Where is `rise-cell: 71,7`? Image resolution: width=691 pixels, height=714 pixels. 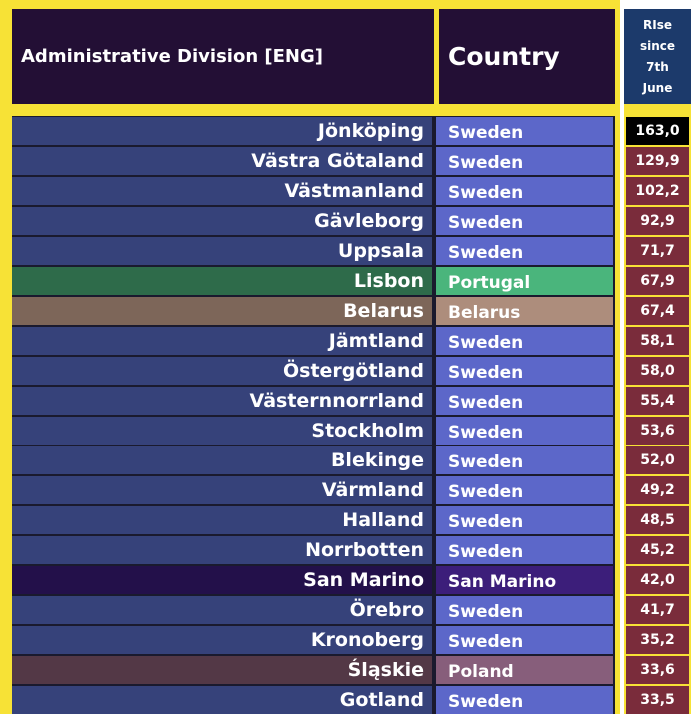
rise-cell: 71,7 is located at coordinates (657, 251).